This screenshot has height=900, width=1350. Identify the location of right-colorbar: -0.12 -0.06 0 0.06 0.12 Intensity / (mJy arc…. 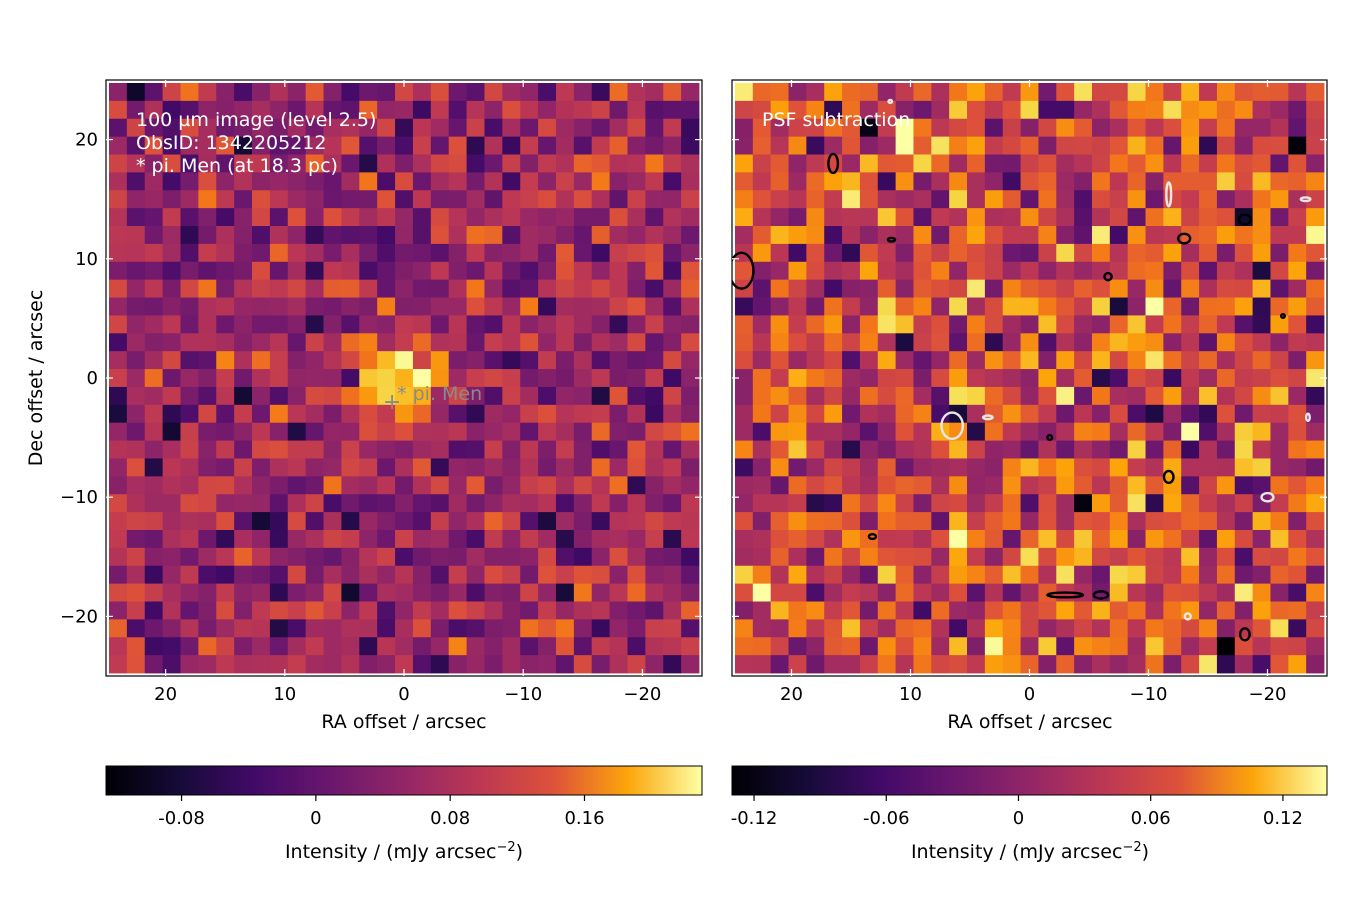
(1029, 814).